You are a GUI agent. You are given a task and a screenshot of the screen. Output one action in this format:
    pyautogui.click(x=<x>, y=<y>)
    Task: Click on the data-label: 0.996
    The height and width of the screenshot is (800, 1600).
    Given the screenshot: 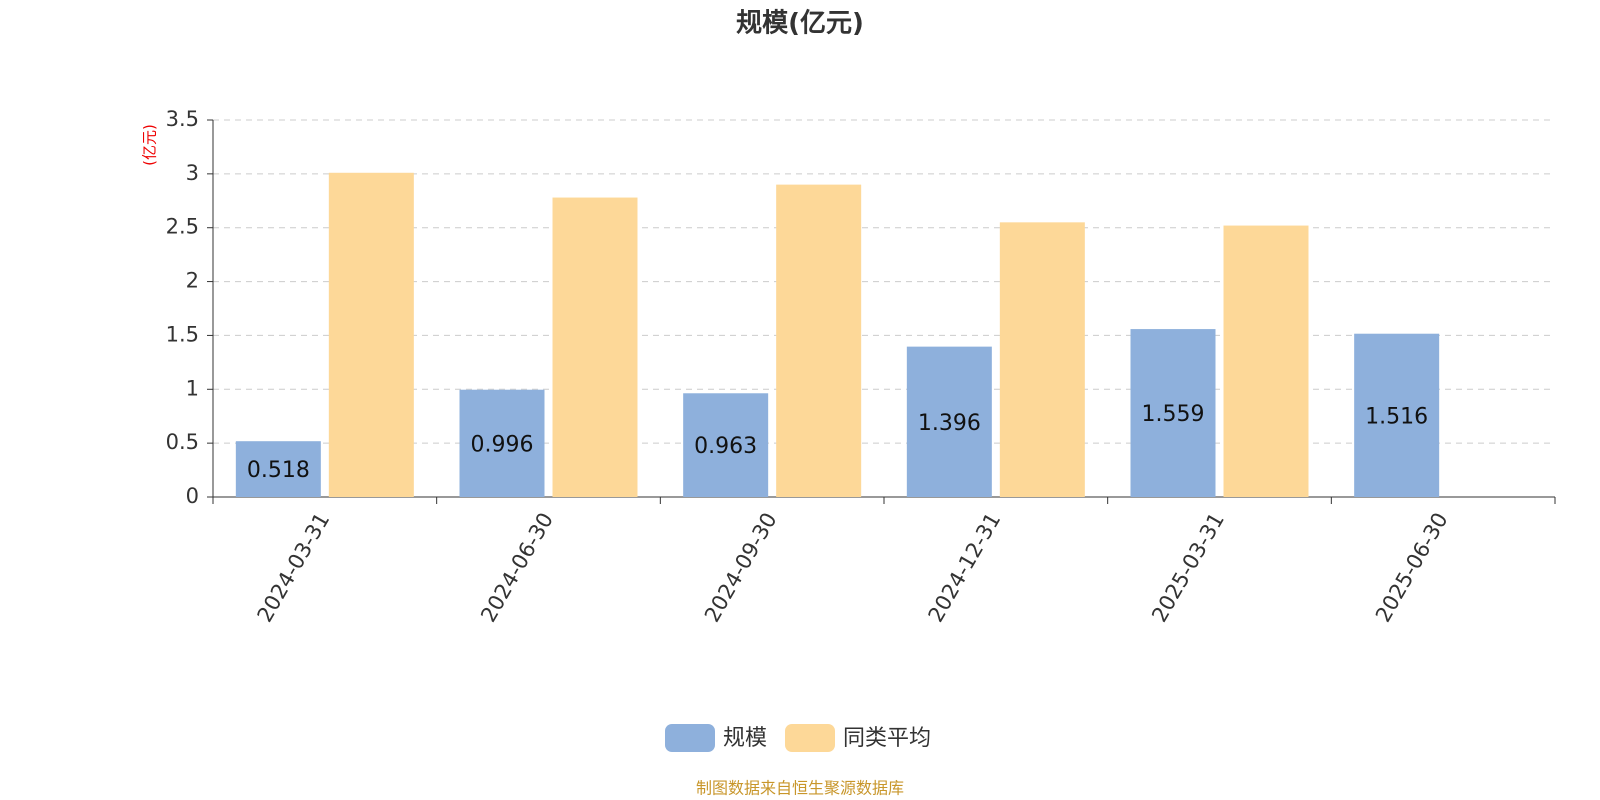 What is the action you would take?
    pyautogui.click(x=502, y=444)
    